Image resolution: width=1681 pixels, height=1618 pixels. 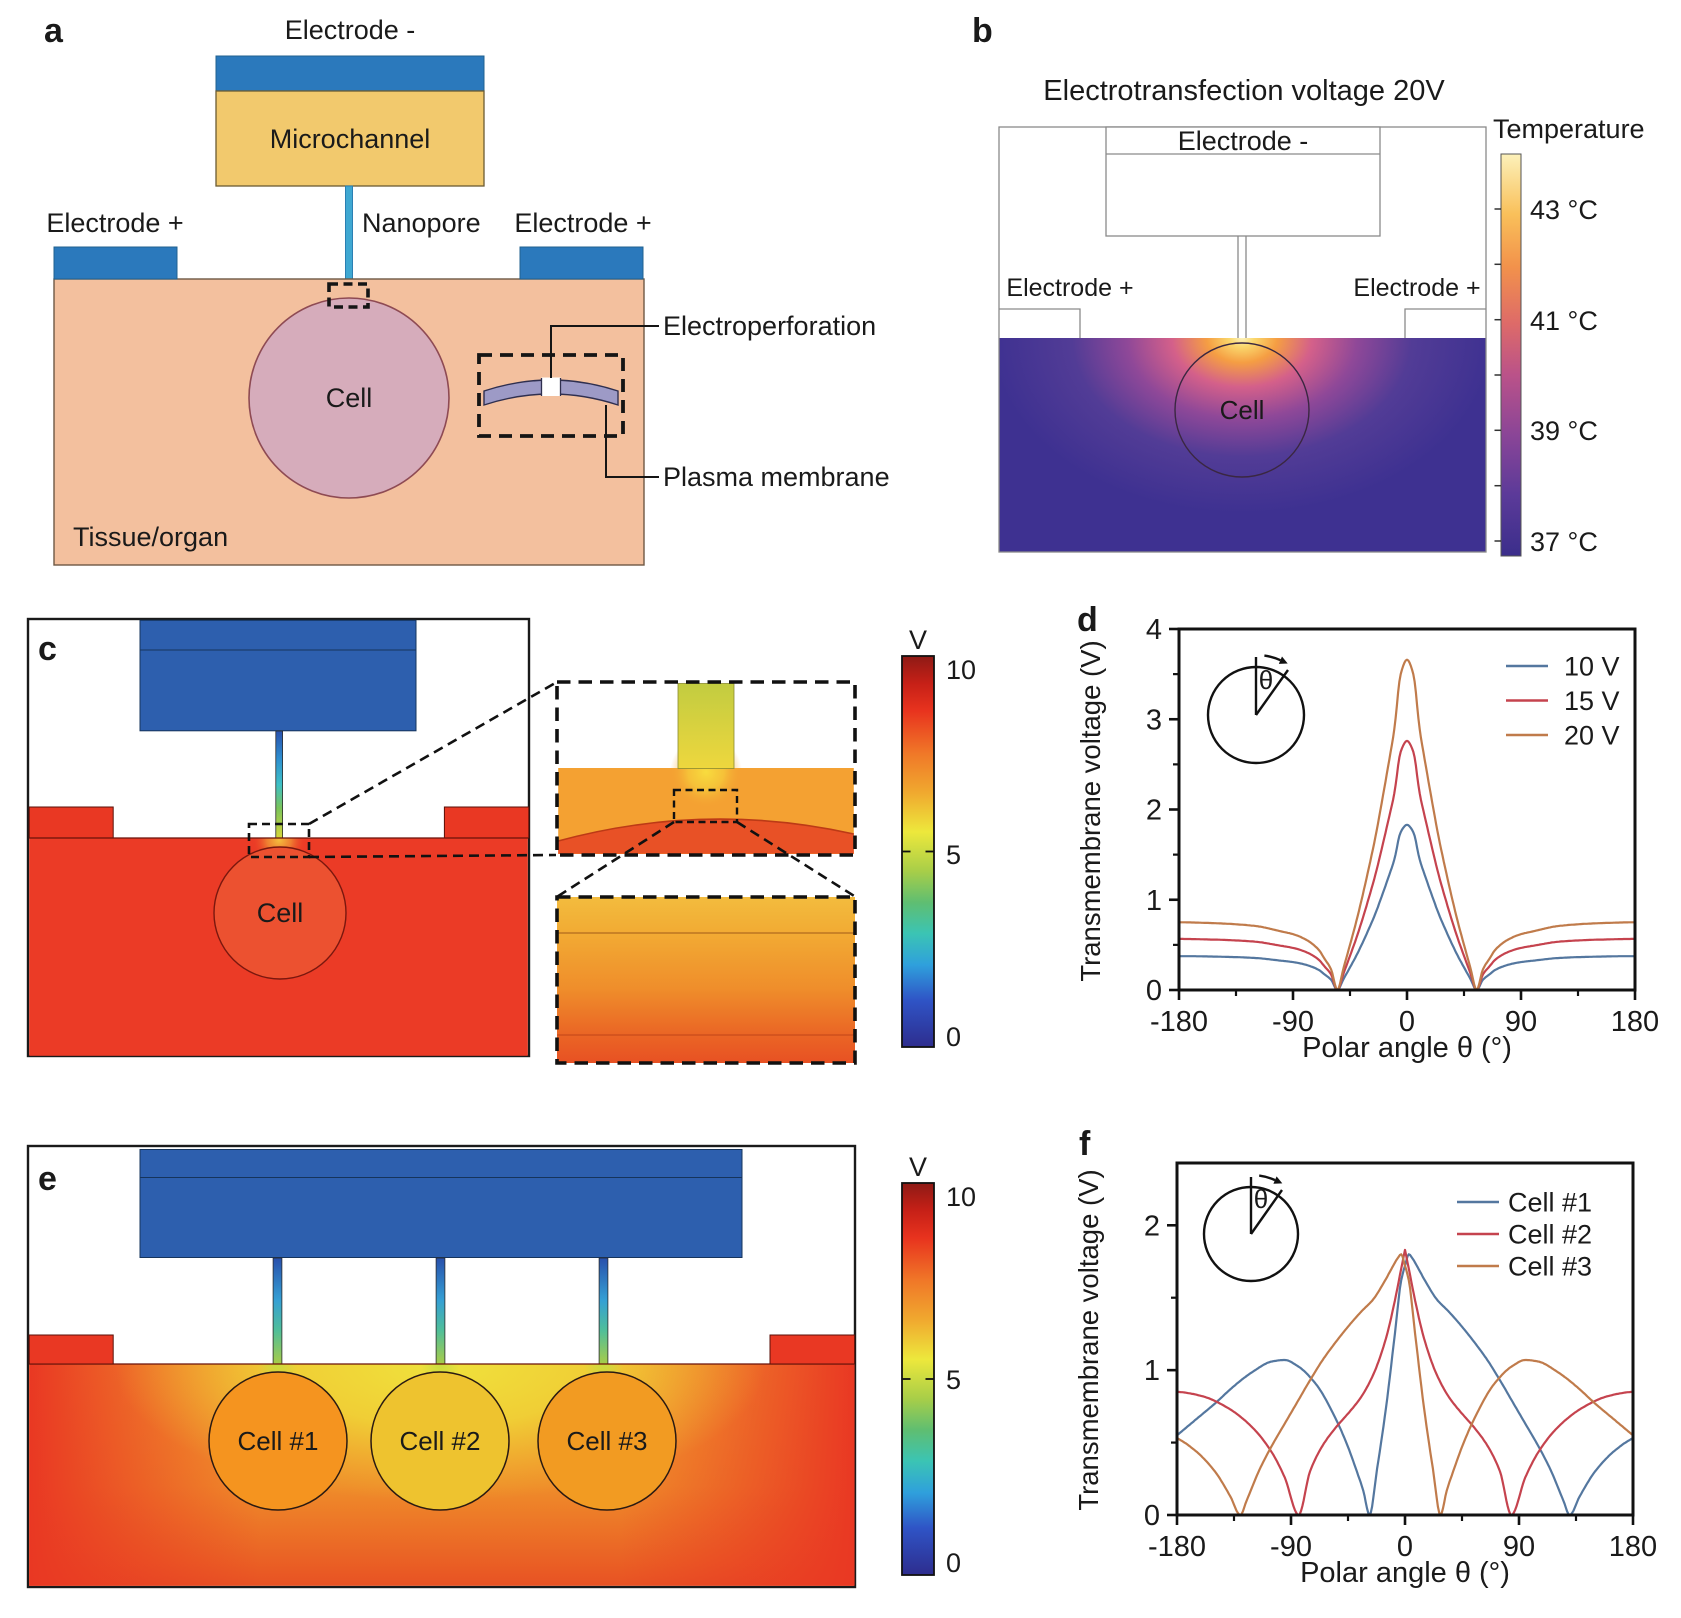 What do you see at coordinates (812, 1349) in the screenshot?
I see `tissue-shoulder-right` at bounding box center [812, 1349].